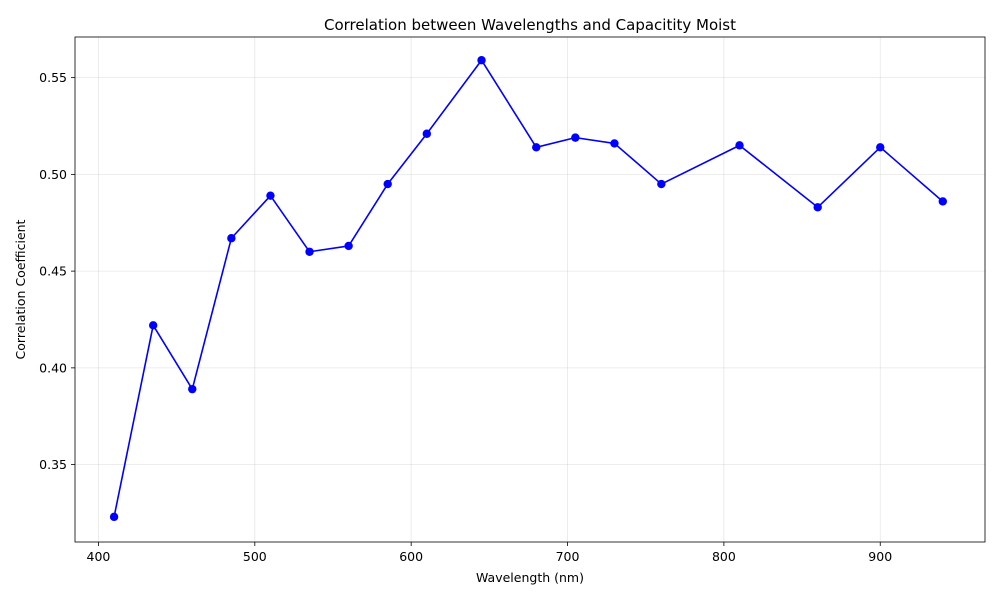  I want to click on x-axis: 400 500 600 700 800 900, so click(489, 553).